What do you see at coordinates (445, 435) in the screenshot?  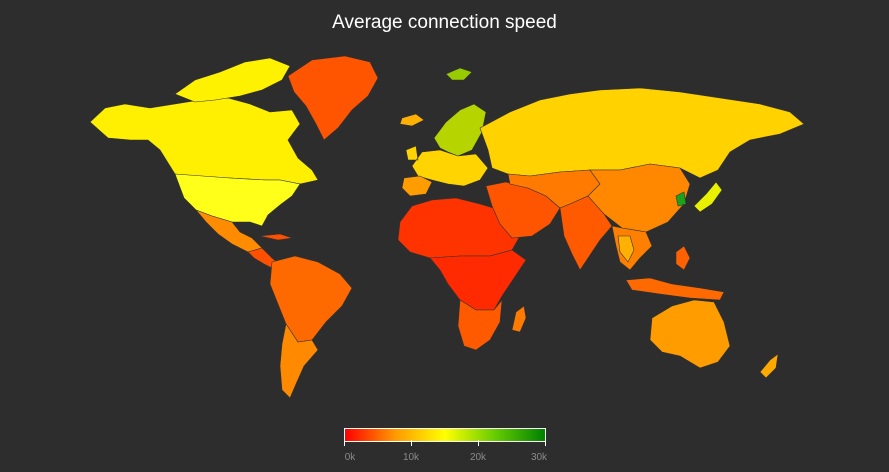 I see `legend-gradient-bar` at bounding box center [445, 435].